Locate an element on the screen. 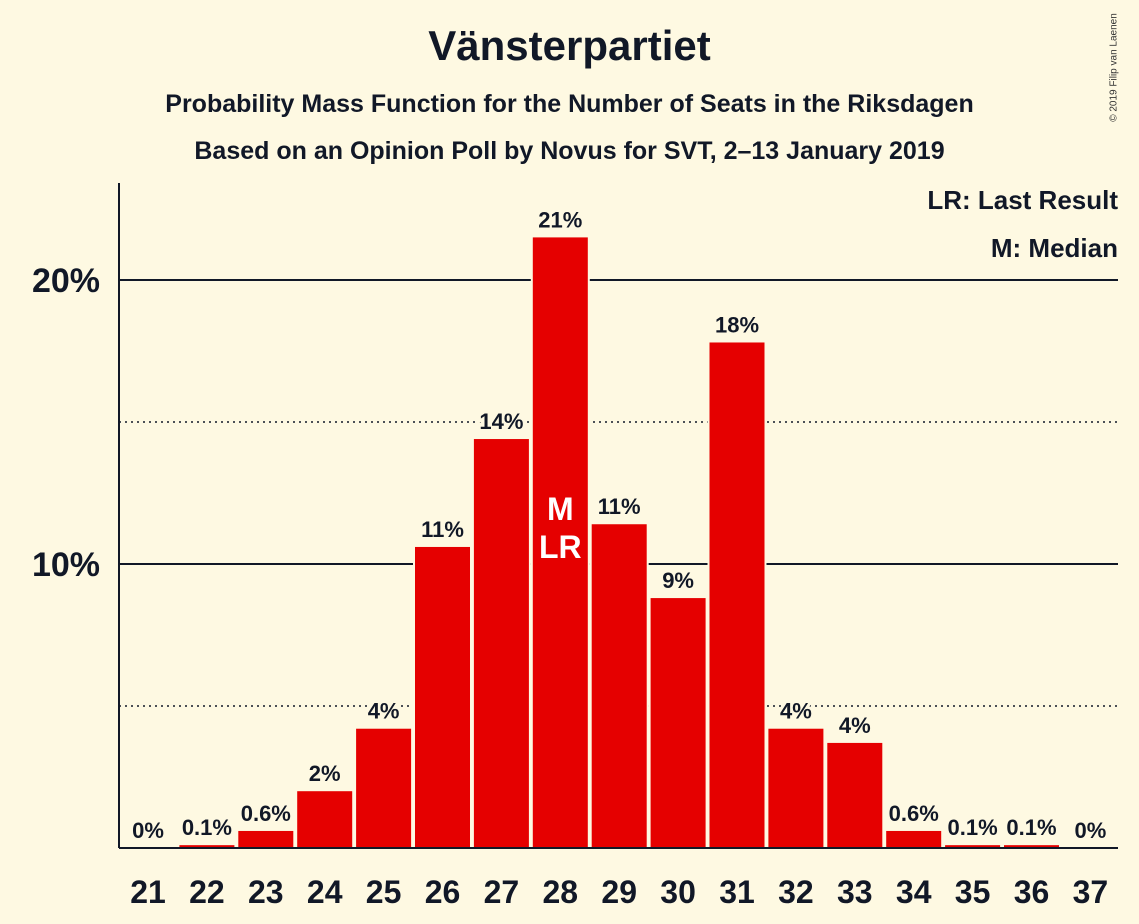 The image size is (1139, 924). legend-median: M: Median is located at coordinates (1054, 248).